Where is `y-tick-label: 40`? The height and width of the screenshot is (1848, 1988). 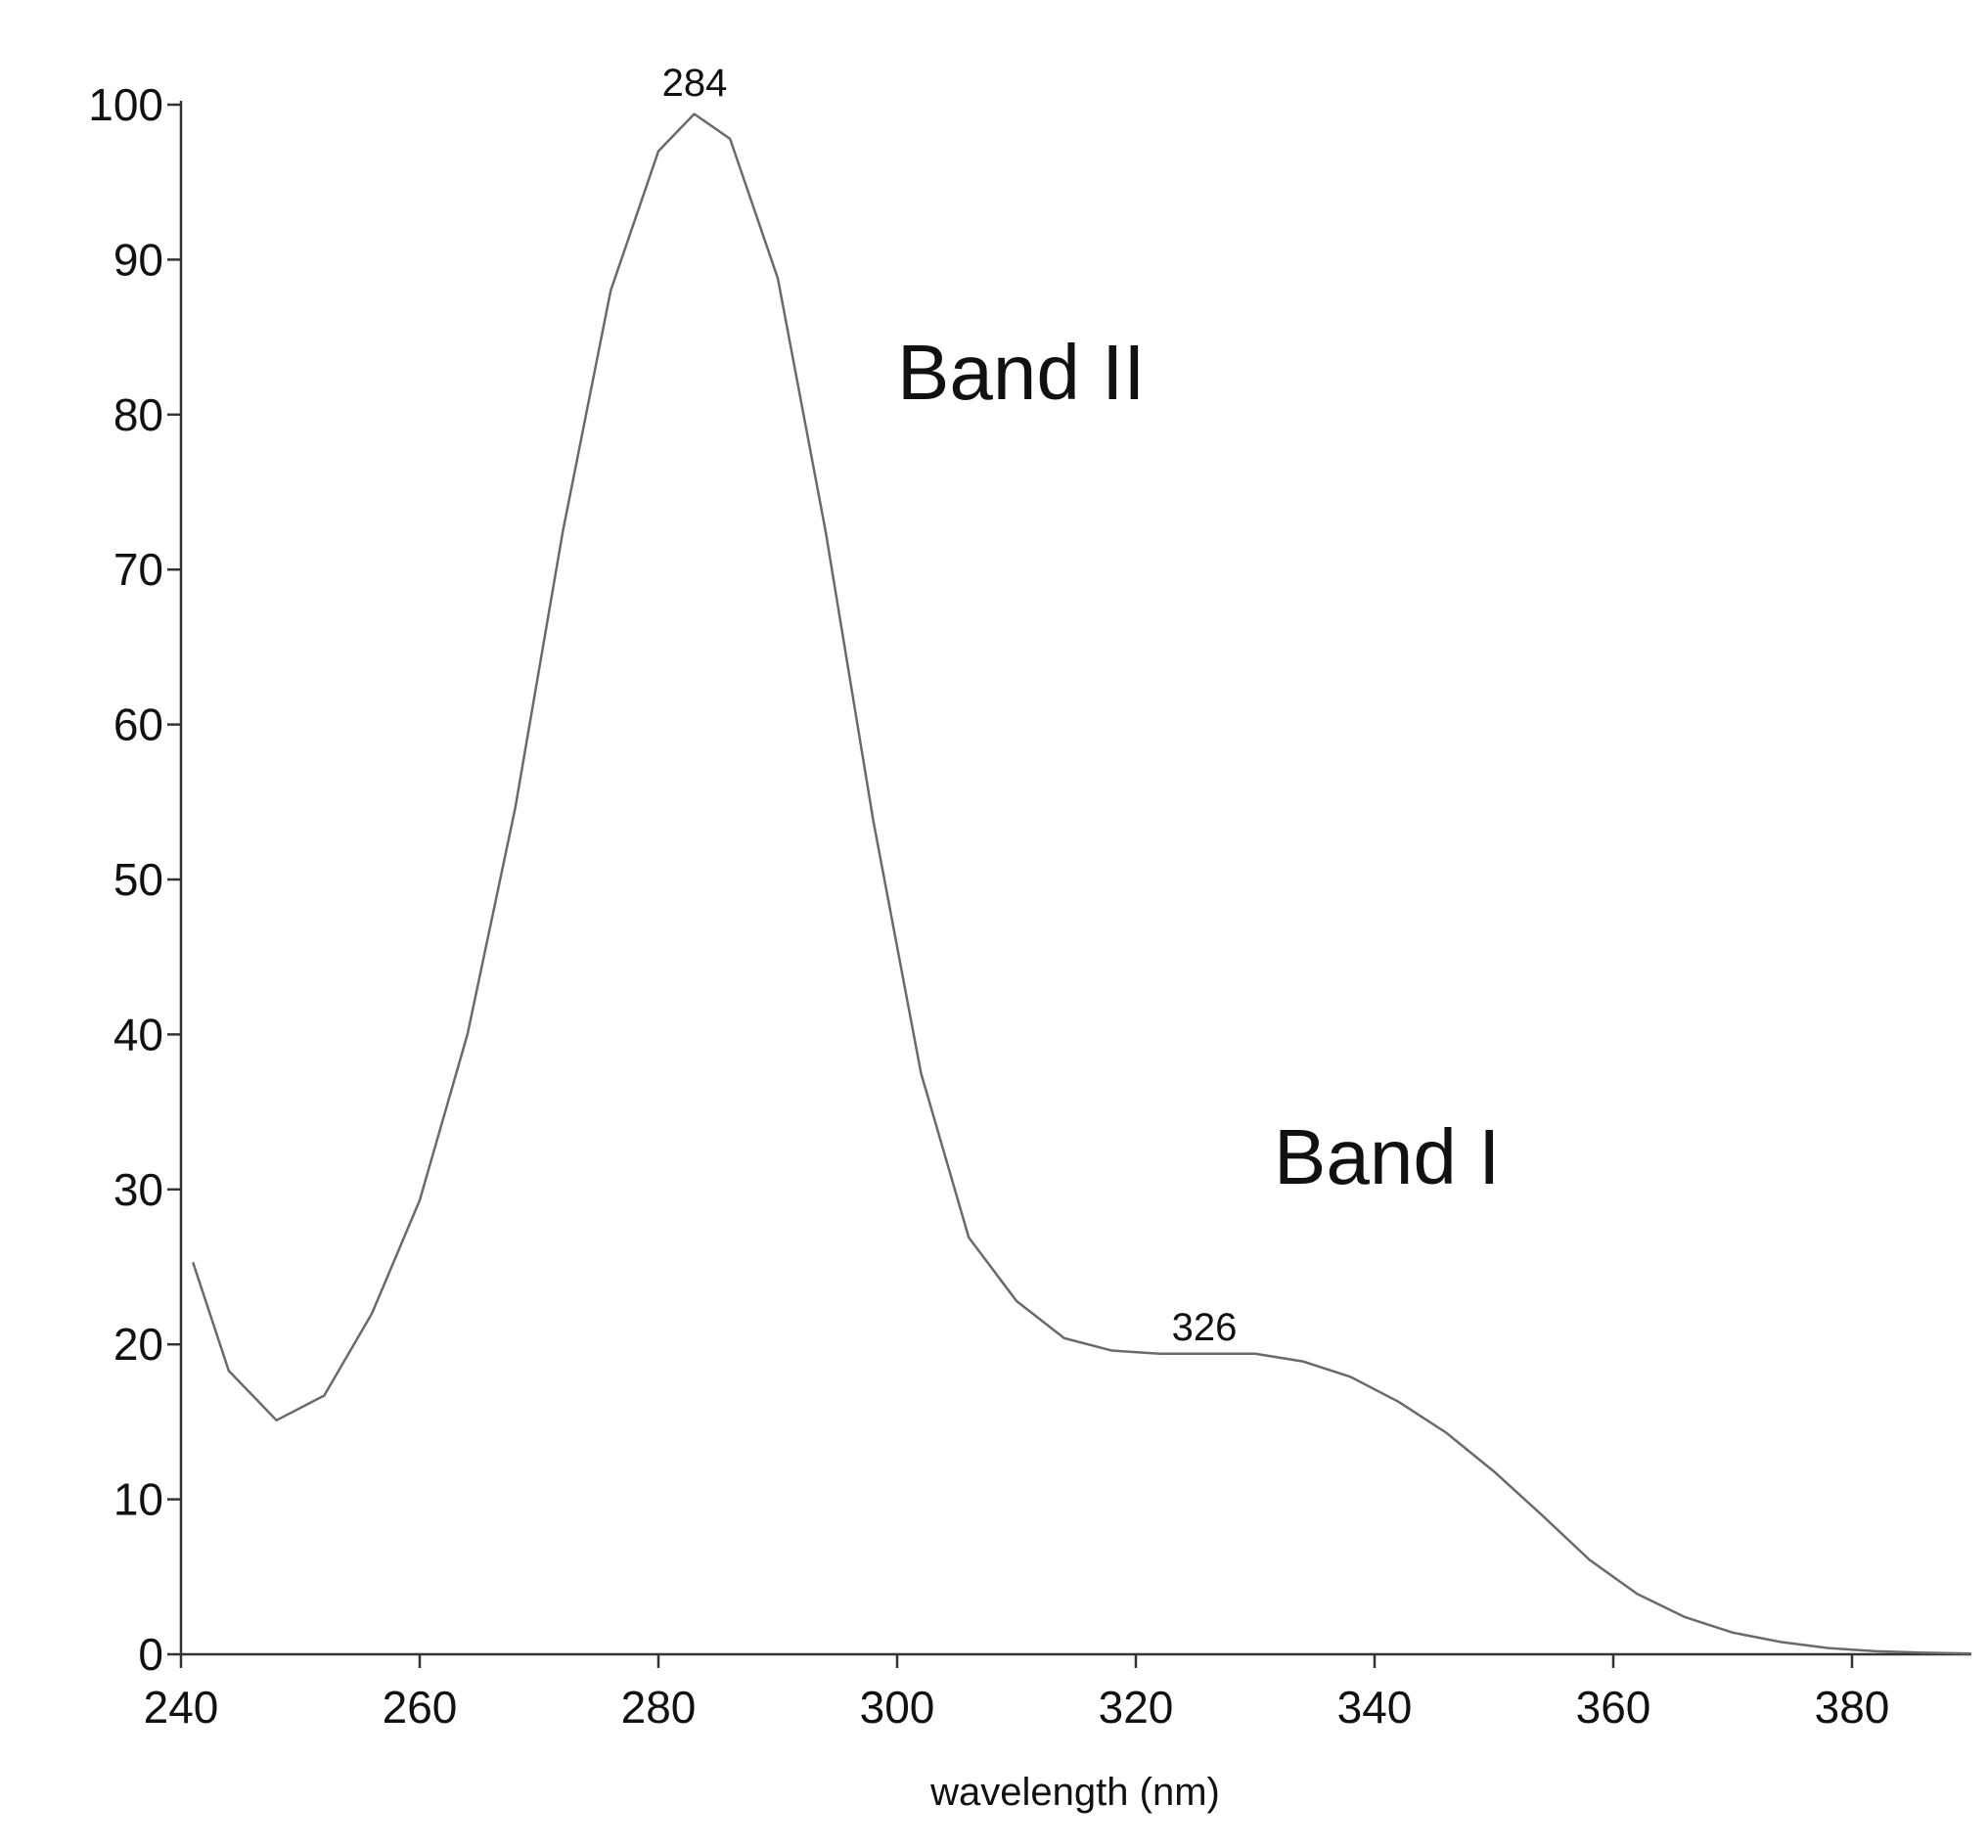 y-tick-label: 40 is located at coordinates (138, 1034).